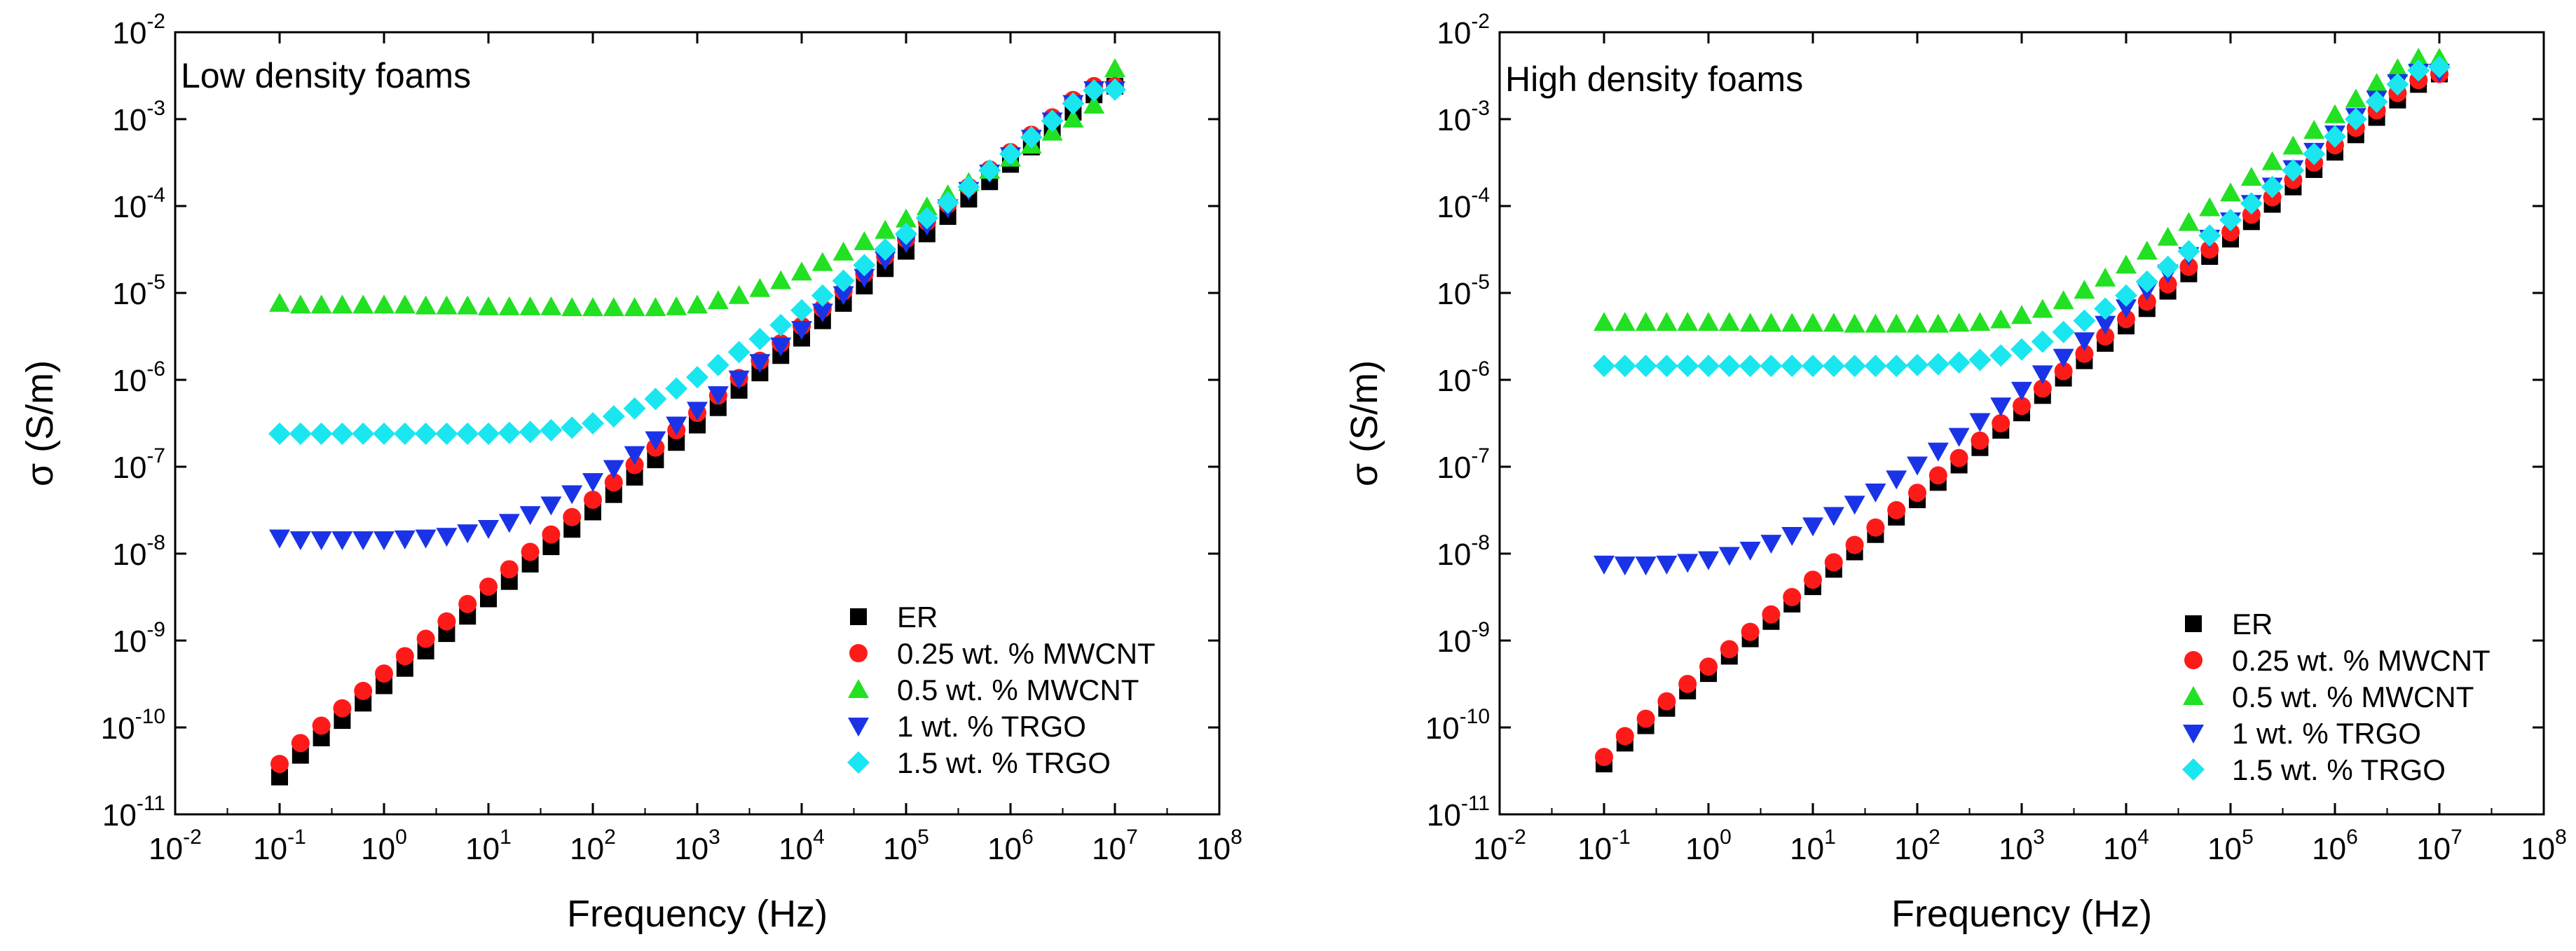 This screenshot has height=951, width=2576. What do you see at coordinates (1709, 846) in the screenshot?
I see `x-tick-label: 10⁰` at bounding box center [1709, 846].